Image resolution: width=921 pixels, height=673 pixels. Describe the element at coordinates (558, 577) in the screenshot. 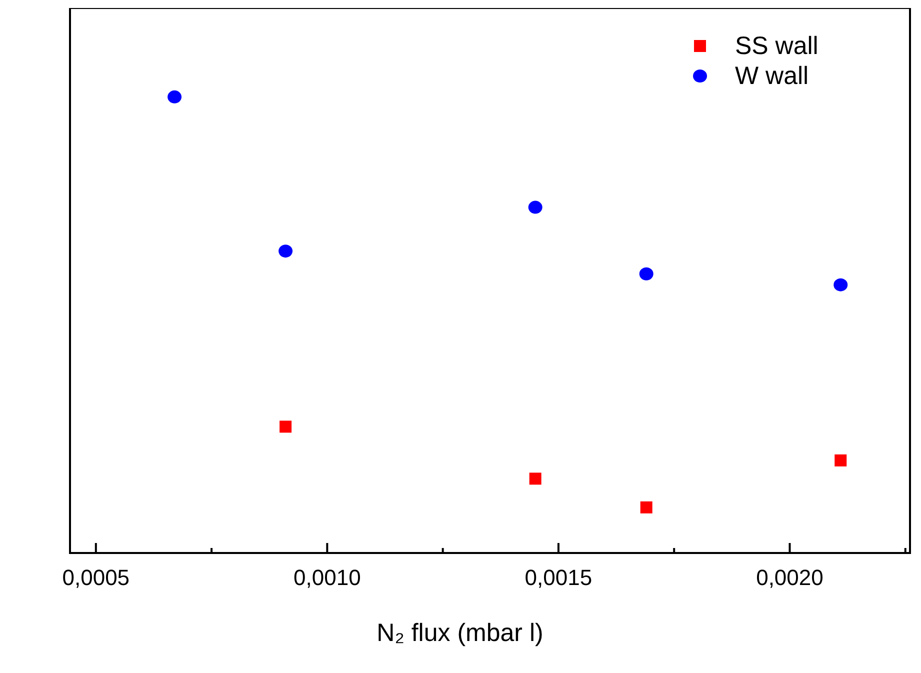

I see `x-tick-label: 0,0015` at that location.